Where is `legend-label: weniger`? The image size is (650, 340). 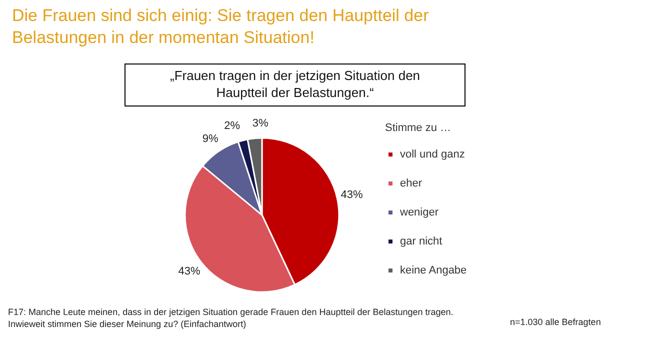 legend-label: weniger is located at coordinates (419, 212).